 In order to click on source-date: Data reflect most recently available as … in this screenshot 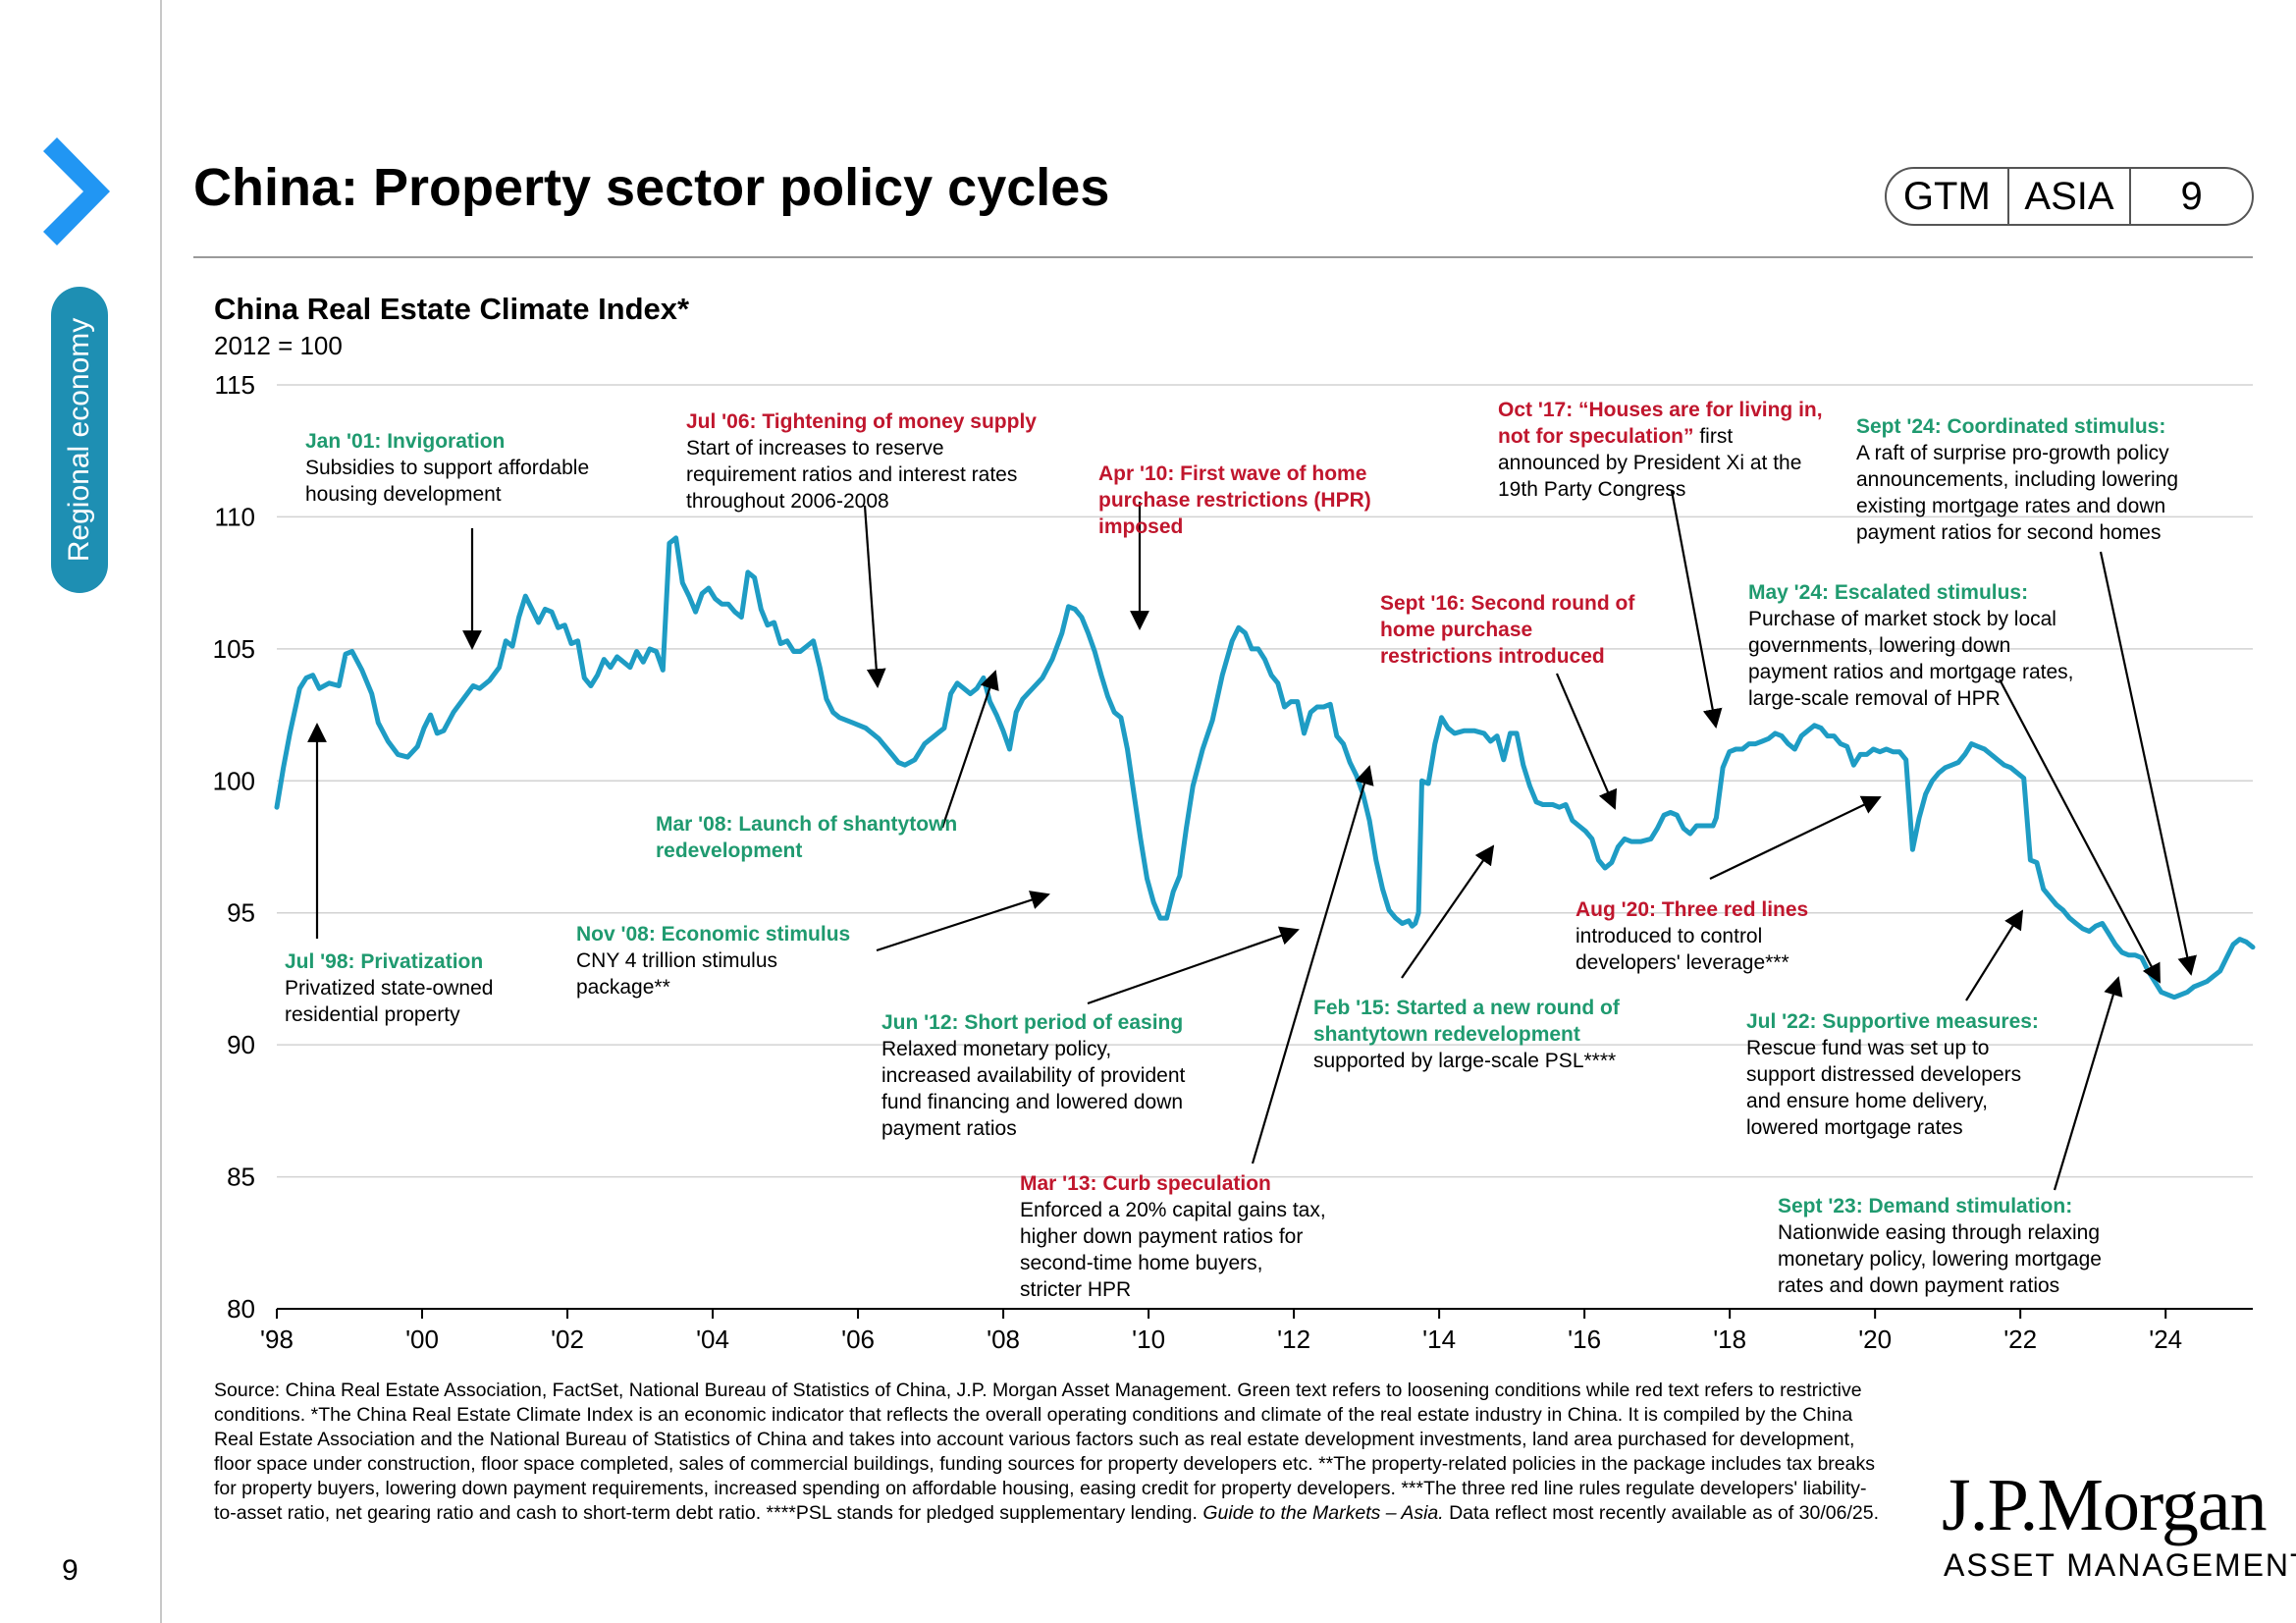, I will do `click(1661, 1513)`.